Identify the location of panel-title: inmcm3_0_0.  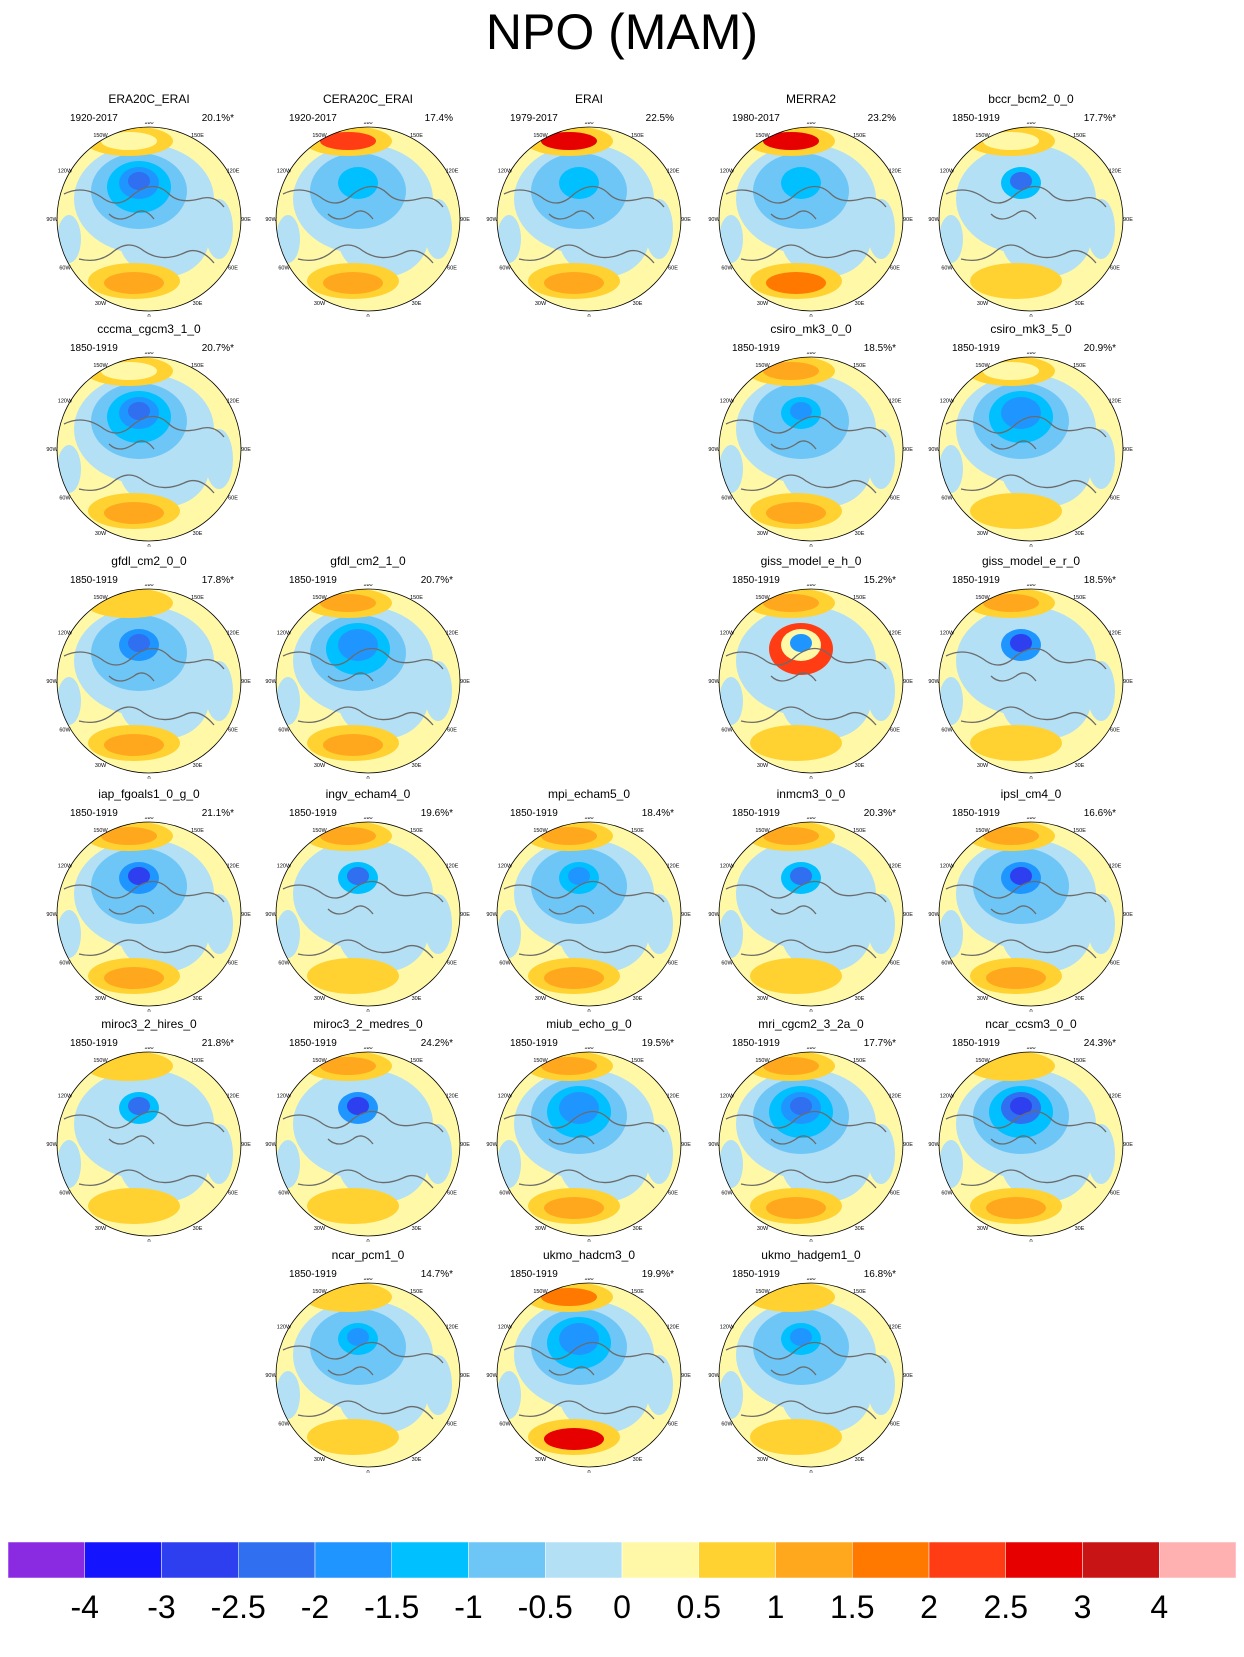
(811, 794).